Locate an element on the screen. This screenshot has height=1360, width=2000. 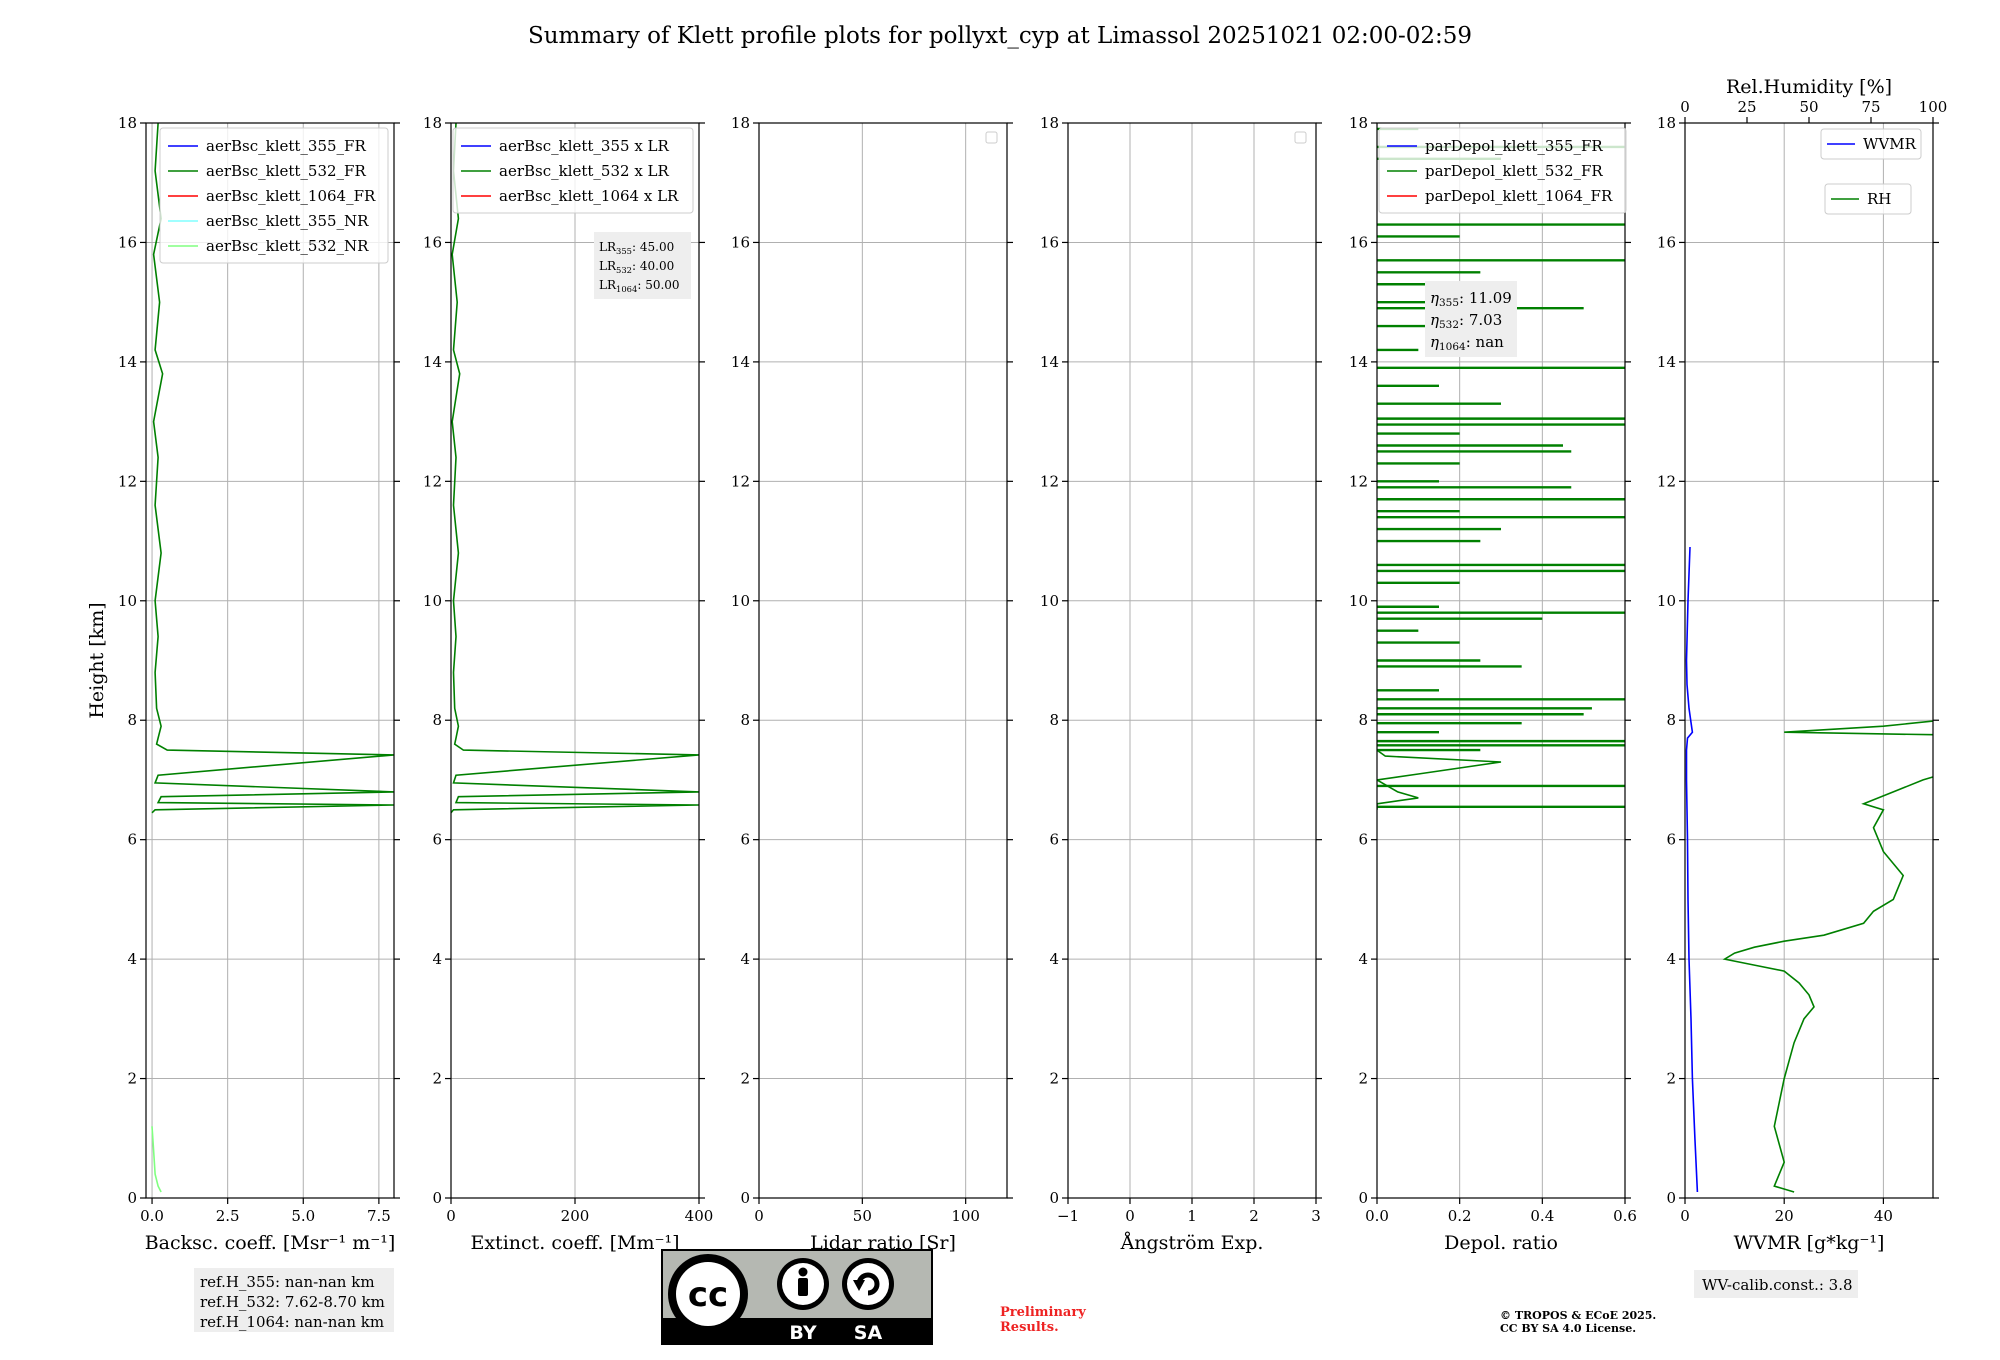
series-line-aerBsc_klett_532_NR is located at coordinates (156, 1159).